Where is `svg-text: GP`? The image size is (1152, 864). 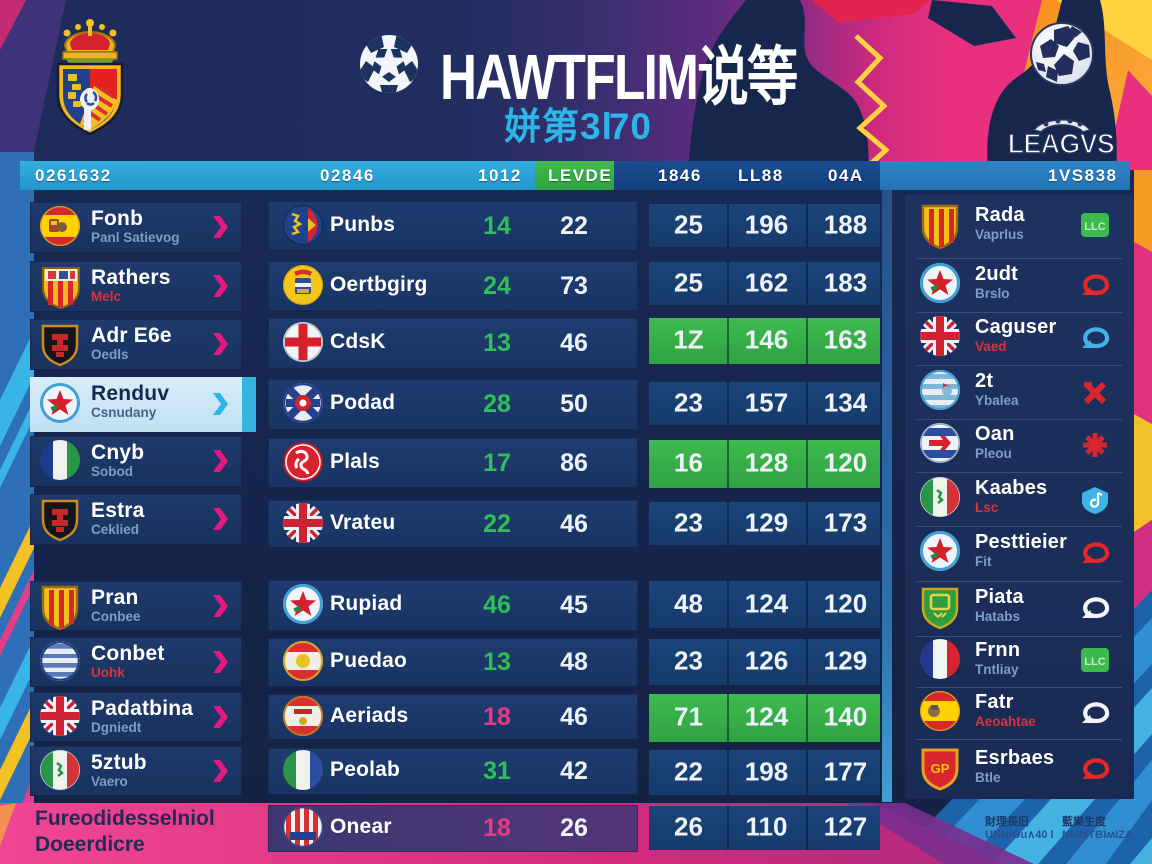
svg-text: GP is located at coordinates (940, 768).